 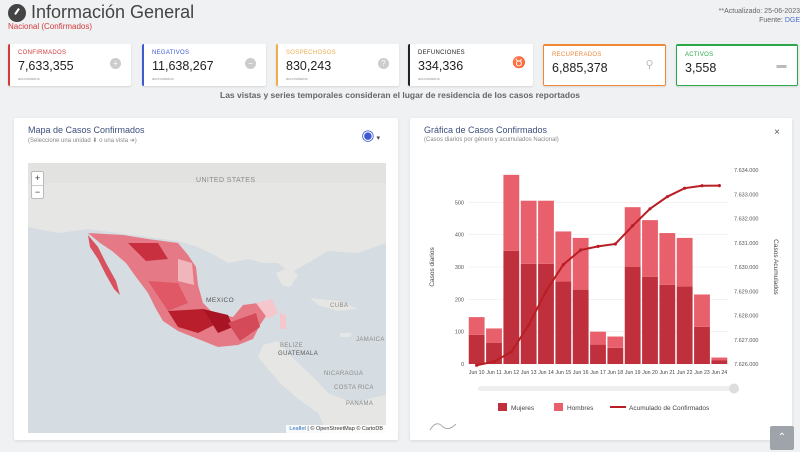 I want to click on card-activos: ACTIVOS 3,558 ▬, so click(x=737, y=65).